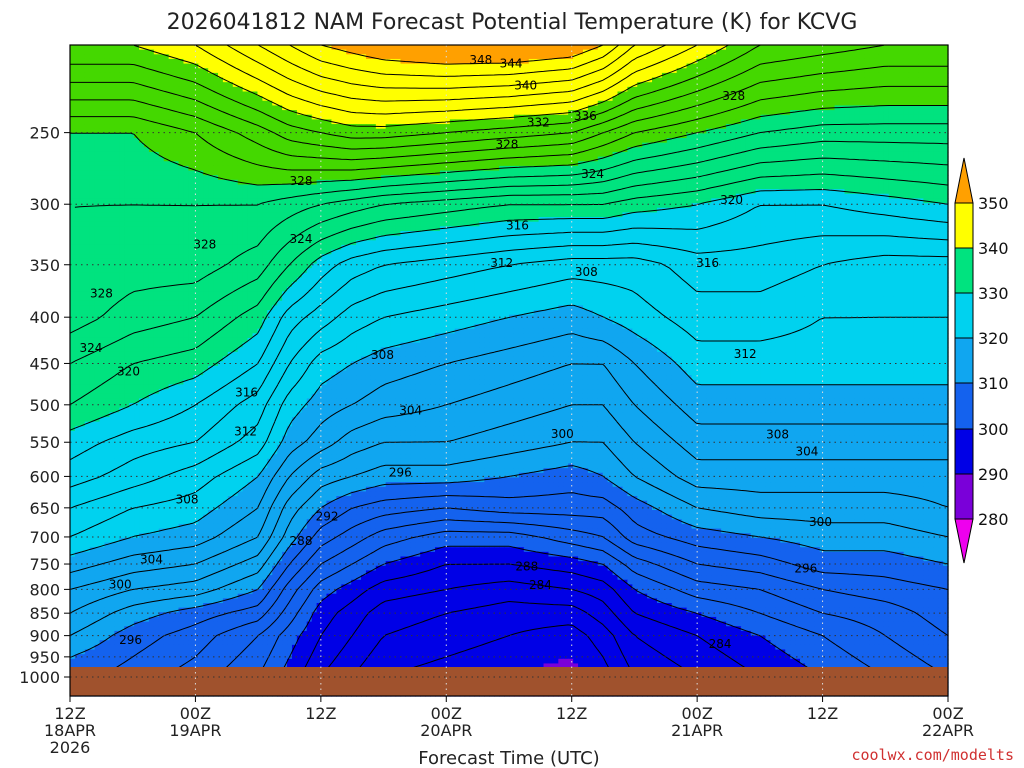 This screenshot has width=1024, height=768. Describe the element at coordinates (44, 442) in the screenshot. I see `y-tick-label: 550` at that location.